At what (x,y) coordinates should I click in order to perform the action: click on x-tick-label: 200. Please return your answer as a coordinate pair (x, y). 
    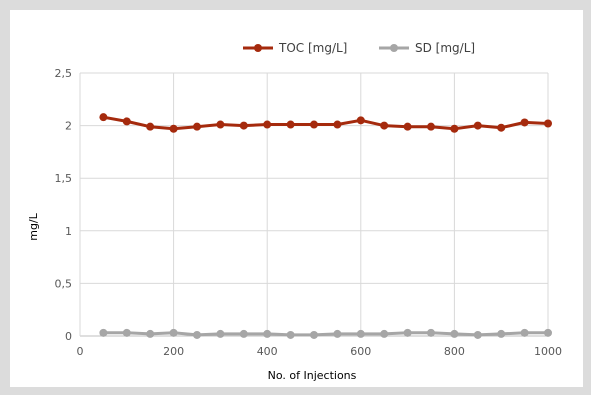
    Looking at the image, I should click on (173, 351).